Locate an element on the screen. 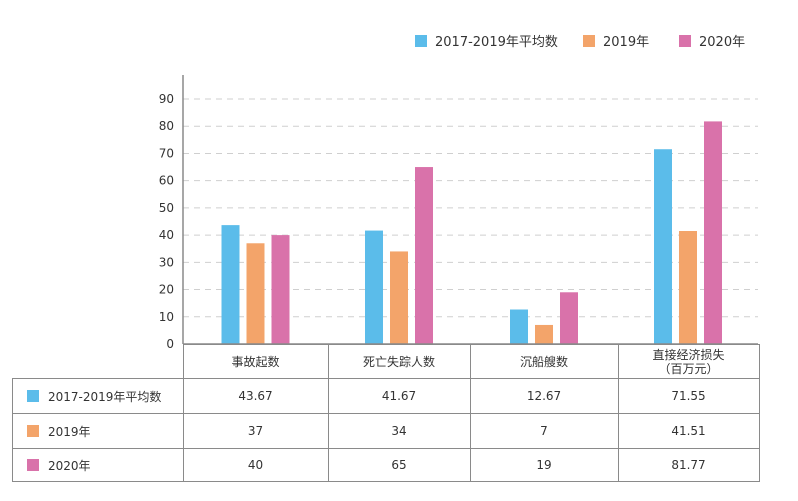 The height and width of the screenshot is (501, 798). table-row: 2017-2019年平均数 43.67 41.67 12.67 71.55 is located at coordinates (386, 396).